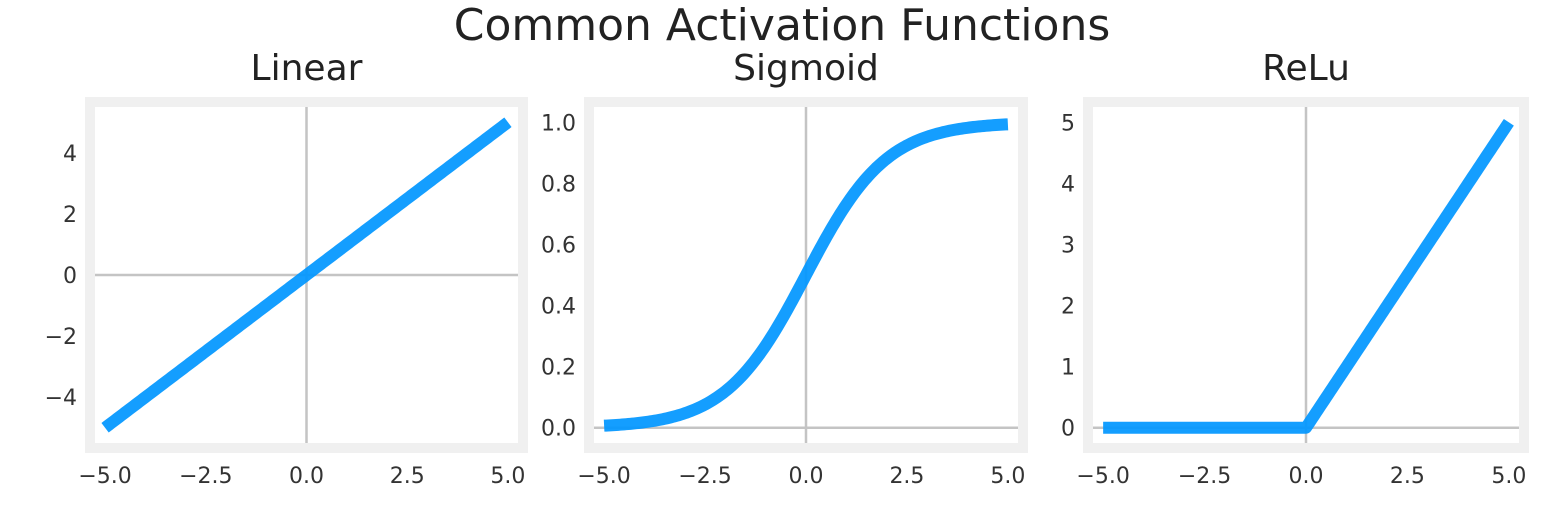 The image size is (1556, 515). Describe the element at coordinates (1306, 68) in the screenshot. I see `panel-title: ReLu` at that location.